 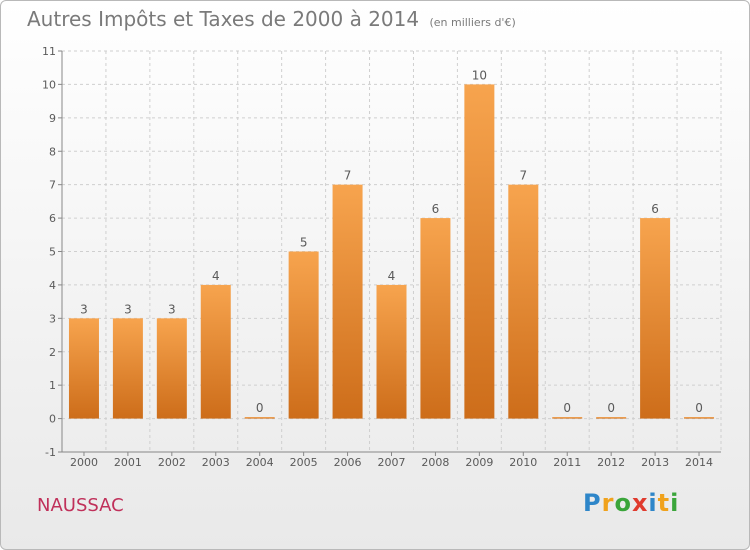 I want to click on y-tick-label: 3, so click(x=52, y=318).